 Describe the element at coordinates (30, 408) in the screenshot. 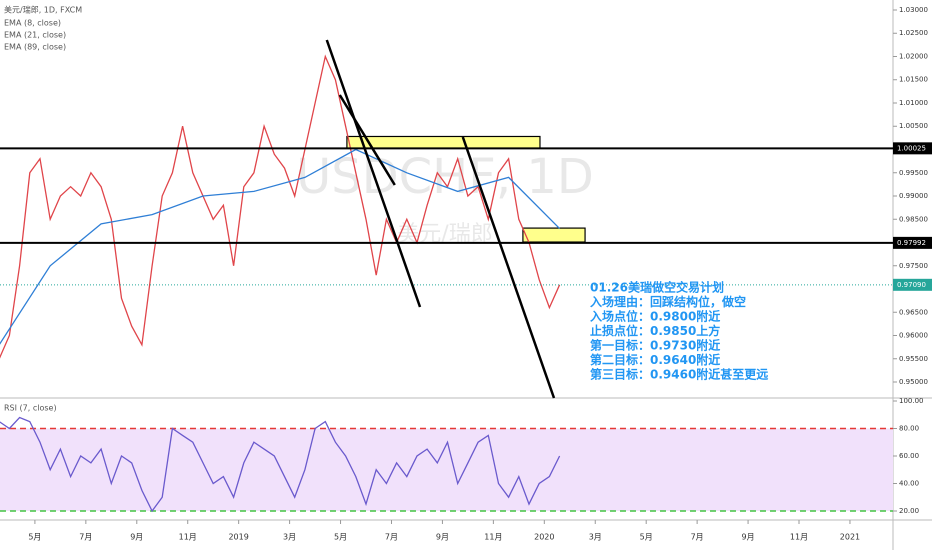

I see `pane-title: RSI (7, close)` at that location.